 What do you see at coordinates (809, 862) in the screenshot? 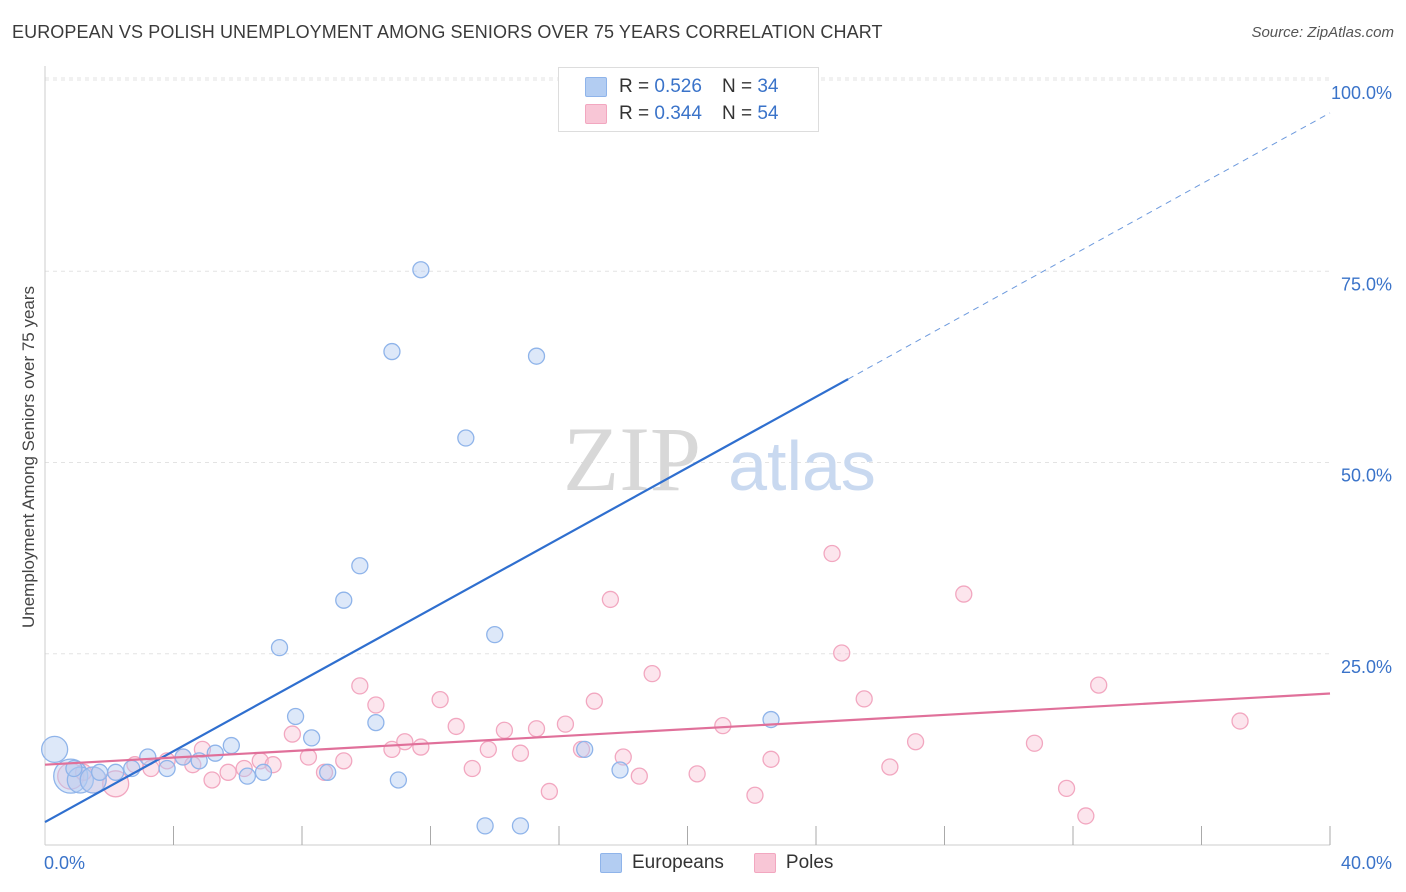
I see `legend-label-poles: Poles` at bounding box center [809, 862].